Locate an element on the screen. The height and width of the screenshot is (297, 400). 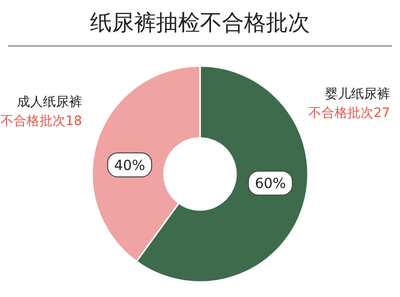
data-label: 60% is located at coordinates (270, 184).